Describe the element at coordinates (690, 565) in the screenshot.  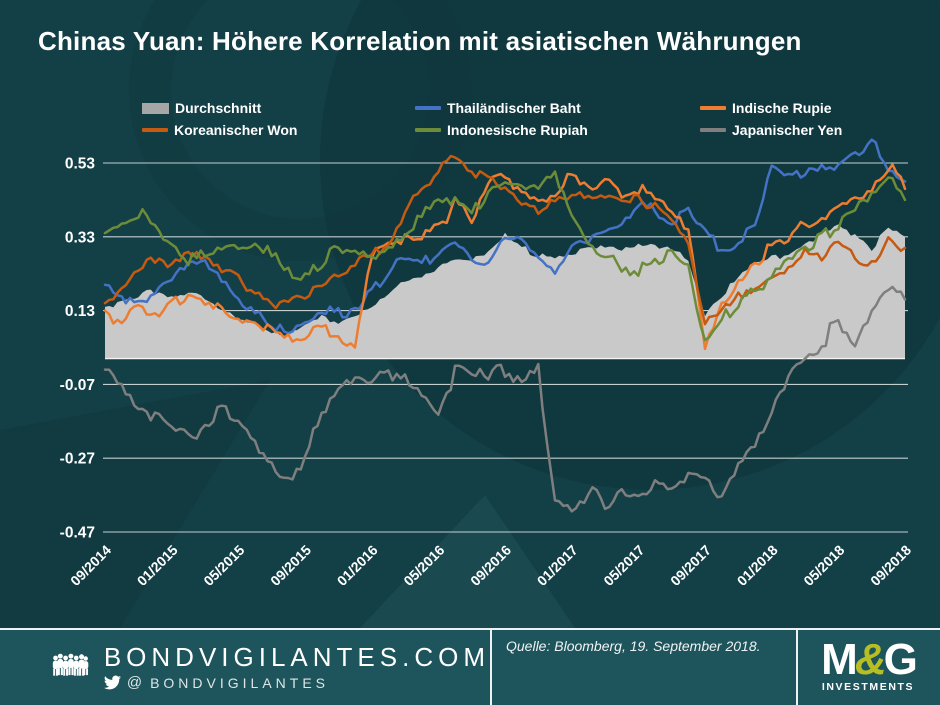
I see `x-axis-tick-label: 09/2017` at that location.